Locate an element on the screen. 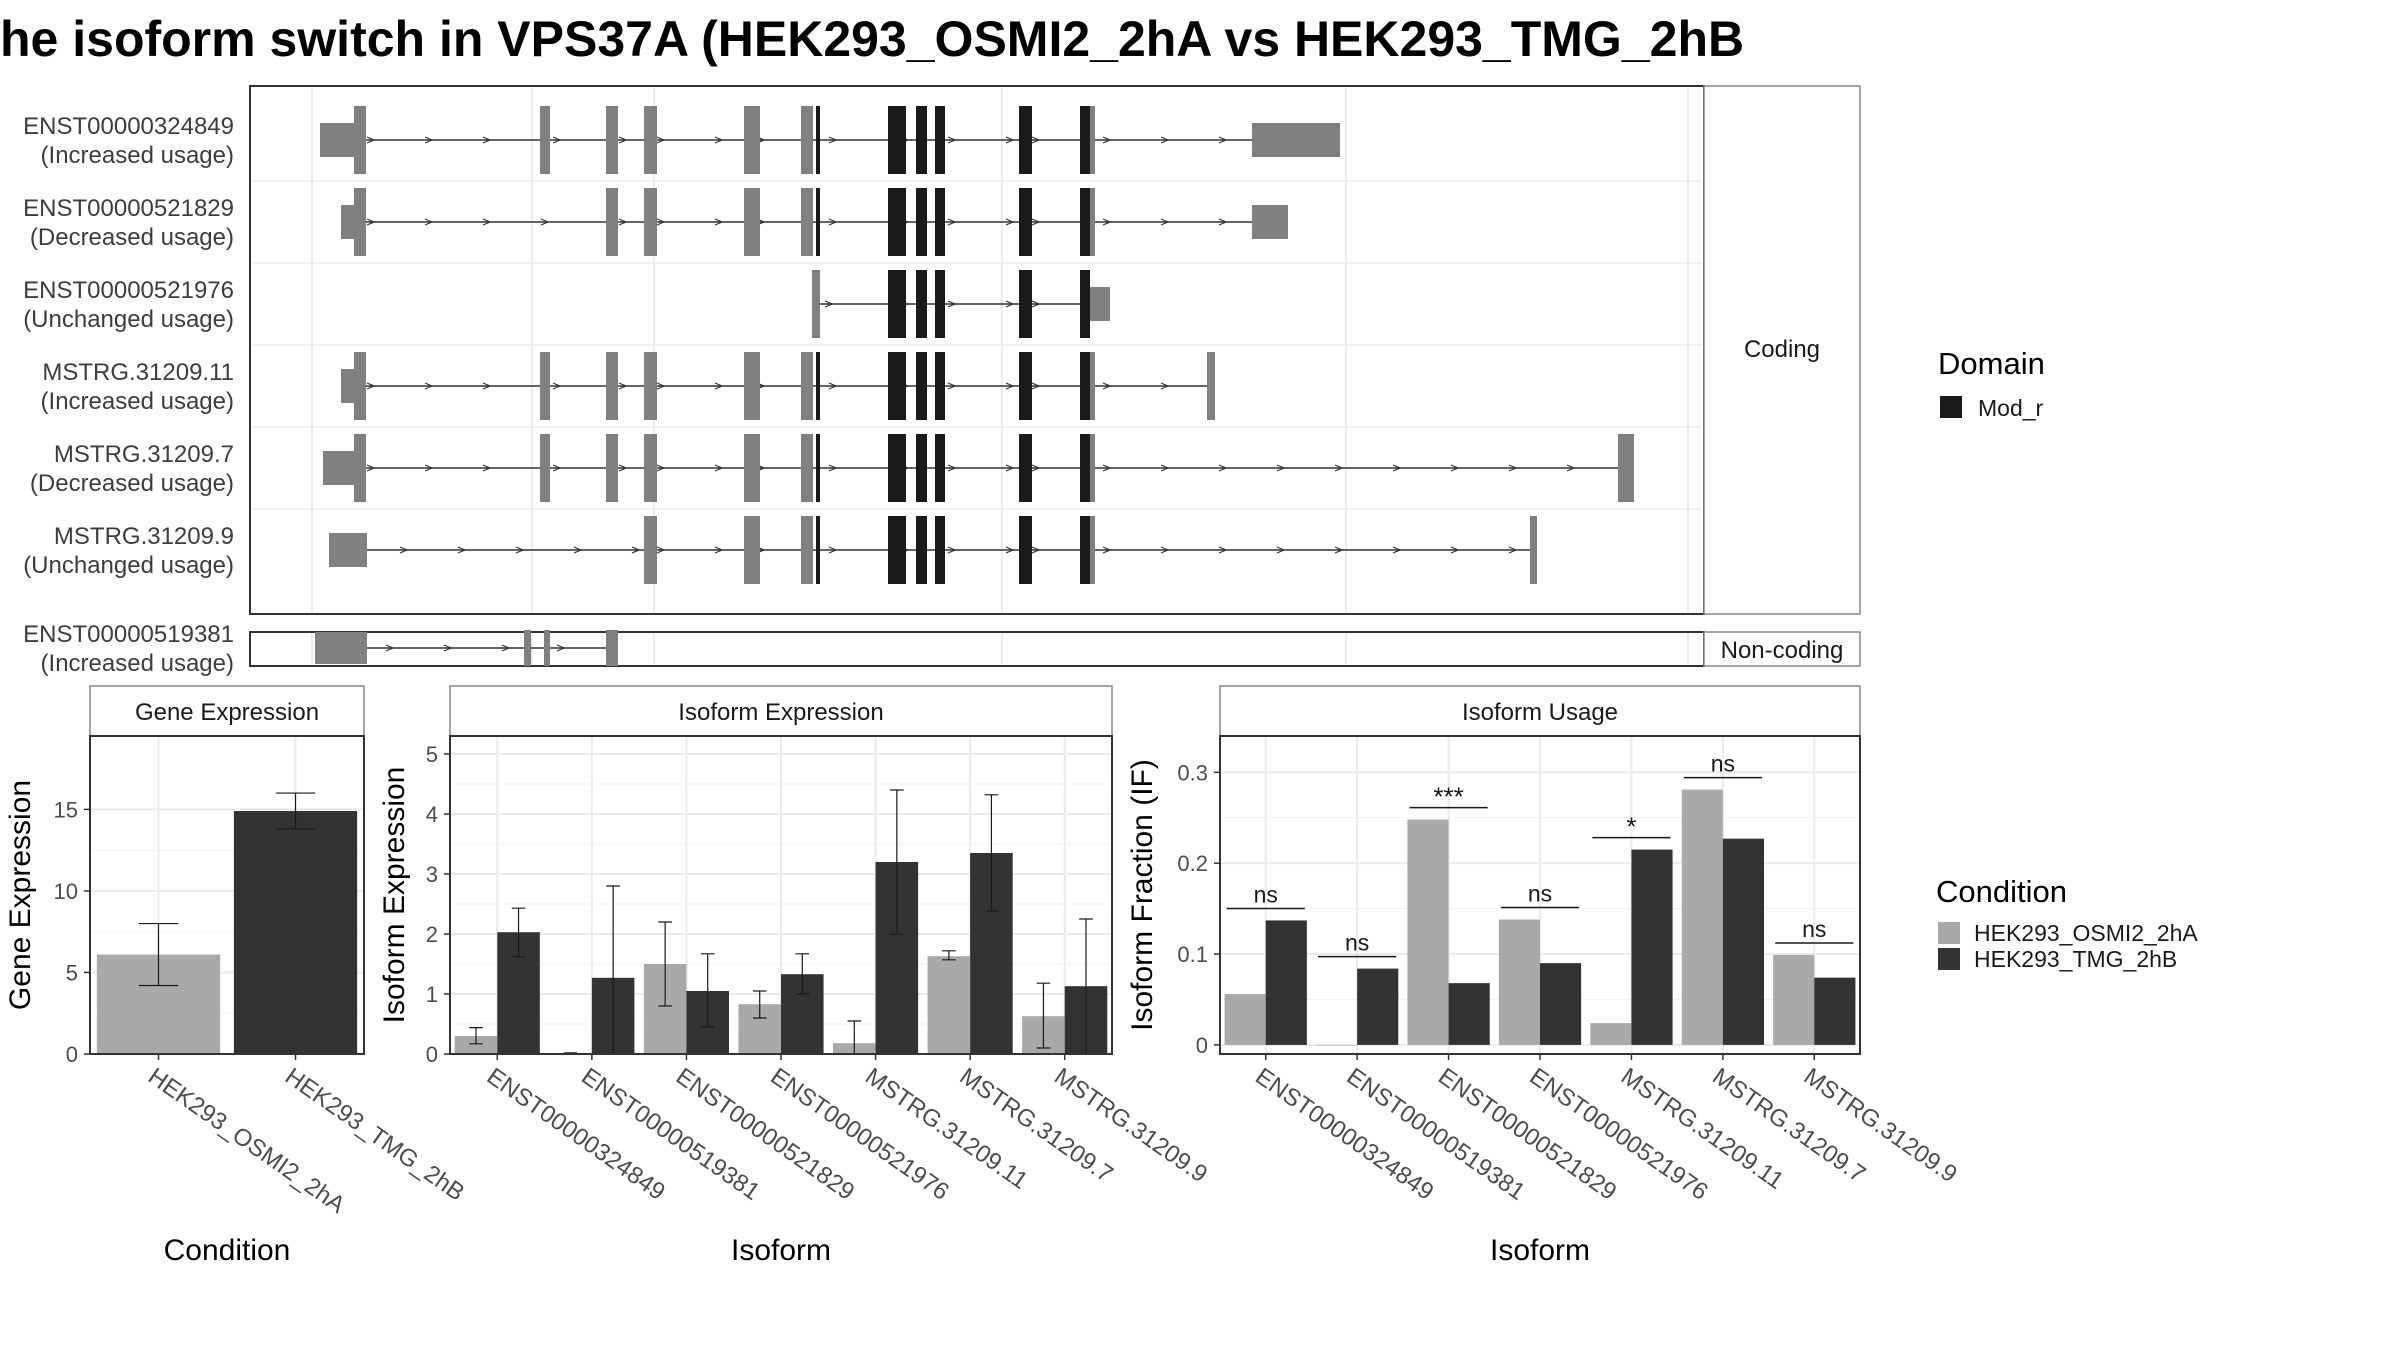 The width and height of the screenshot is (2400, 1350). isoform-id-label: ENST00000521976 is located at coordinates (128, 290).